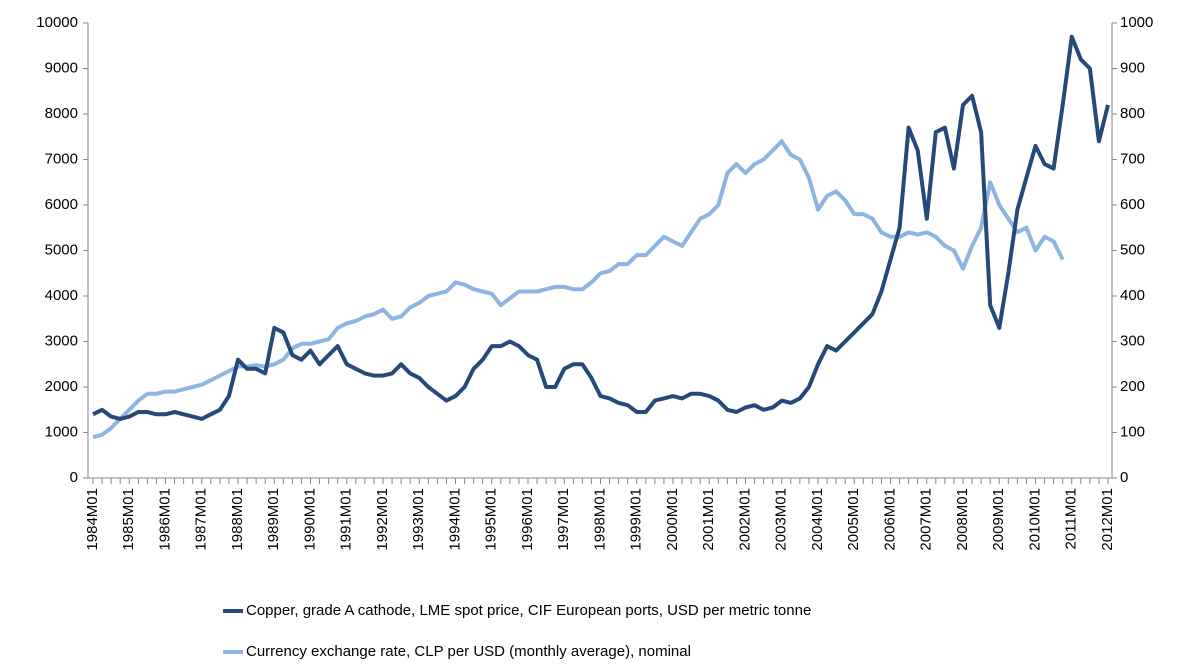 This screenshot has height=669, width=1181. What do you see at coordinates (1071, 518) in the screenshot?
I see `x-tick-label: 2011M01` at bounding box center [1071, 518].